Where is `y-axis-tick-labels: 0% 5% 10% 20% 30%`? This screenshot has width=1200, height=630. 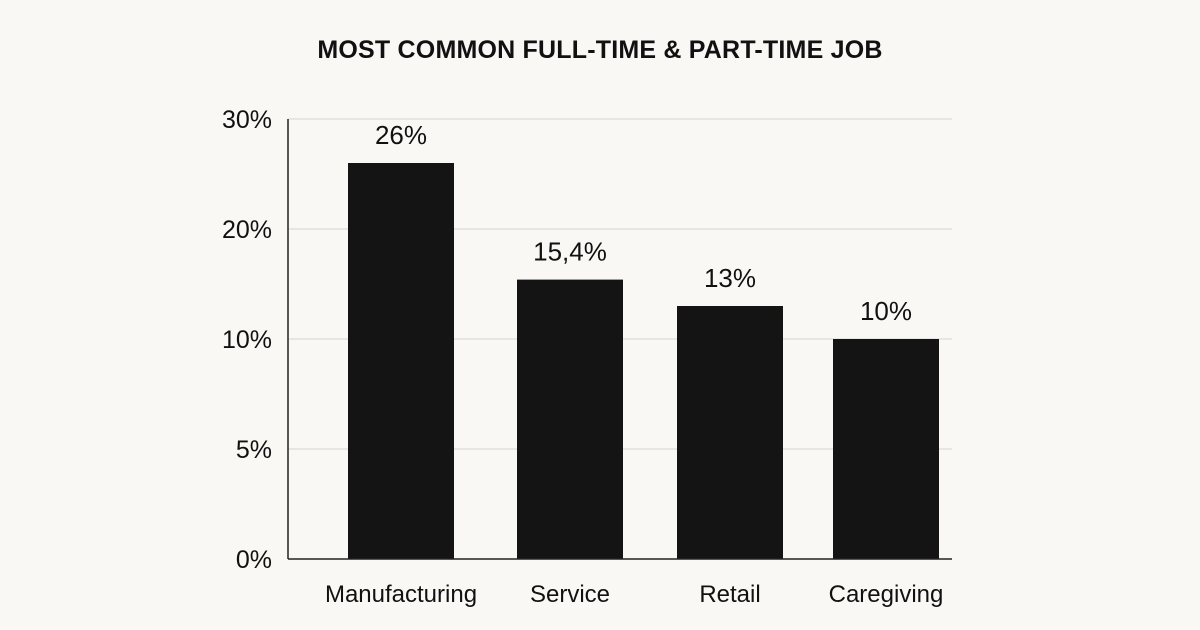 y-axis-tick-labels: 0% 5% 10% 20% 30% is located at coordinates (247, 340).